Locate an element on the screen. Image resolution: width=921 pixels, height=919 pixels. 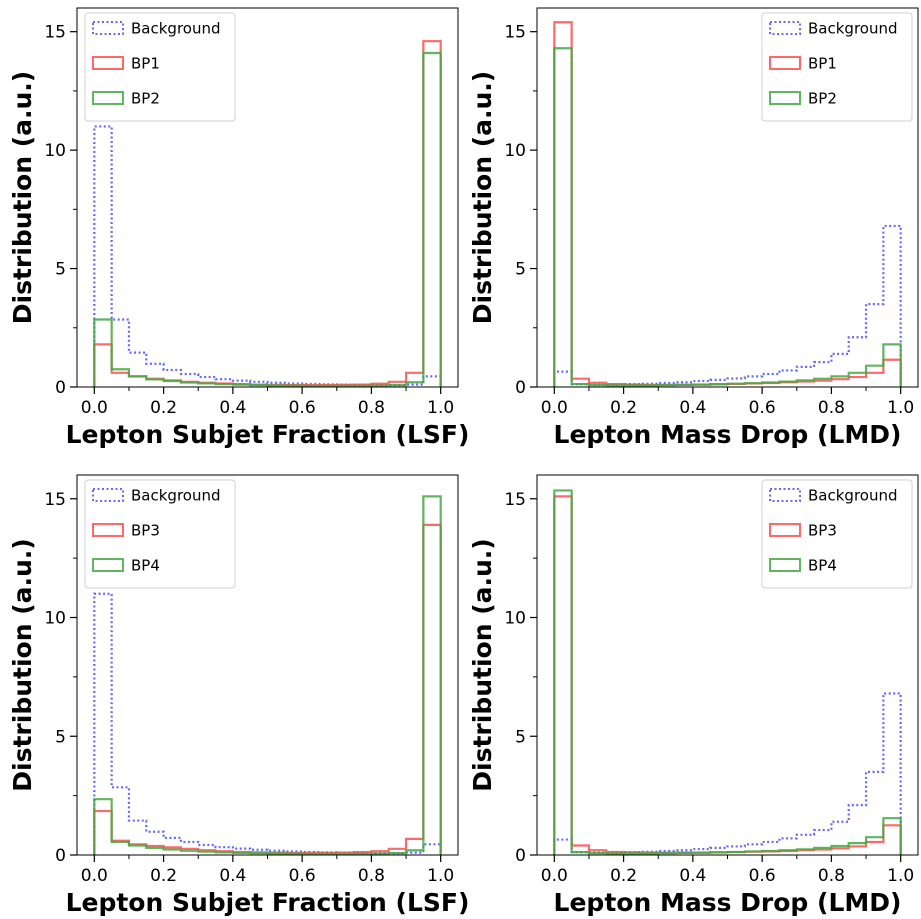
series-bp4-line is located at coordinates (267, 675).